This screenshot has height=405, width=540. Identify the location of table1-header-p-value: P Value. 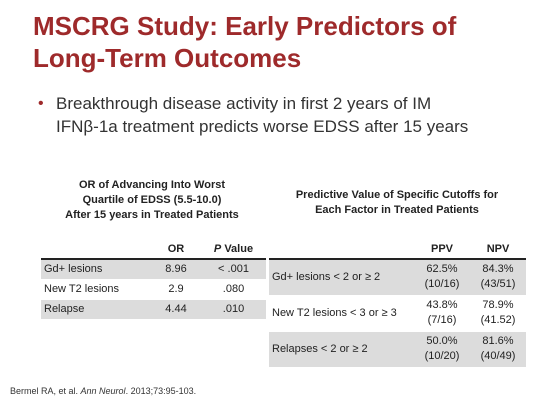
(233, 249).